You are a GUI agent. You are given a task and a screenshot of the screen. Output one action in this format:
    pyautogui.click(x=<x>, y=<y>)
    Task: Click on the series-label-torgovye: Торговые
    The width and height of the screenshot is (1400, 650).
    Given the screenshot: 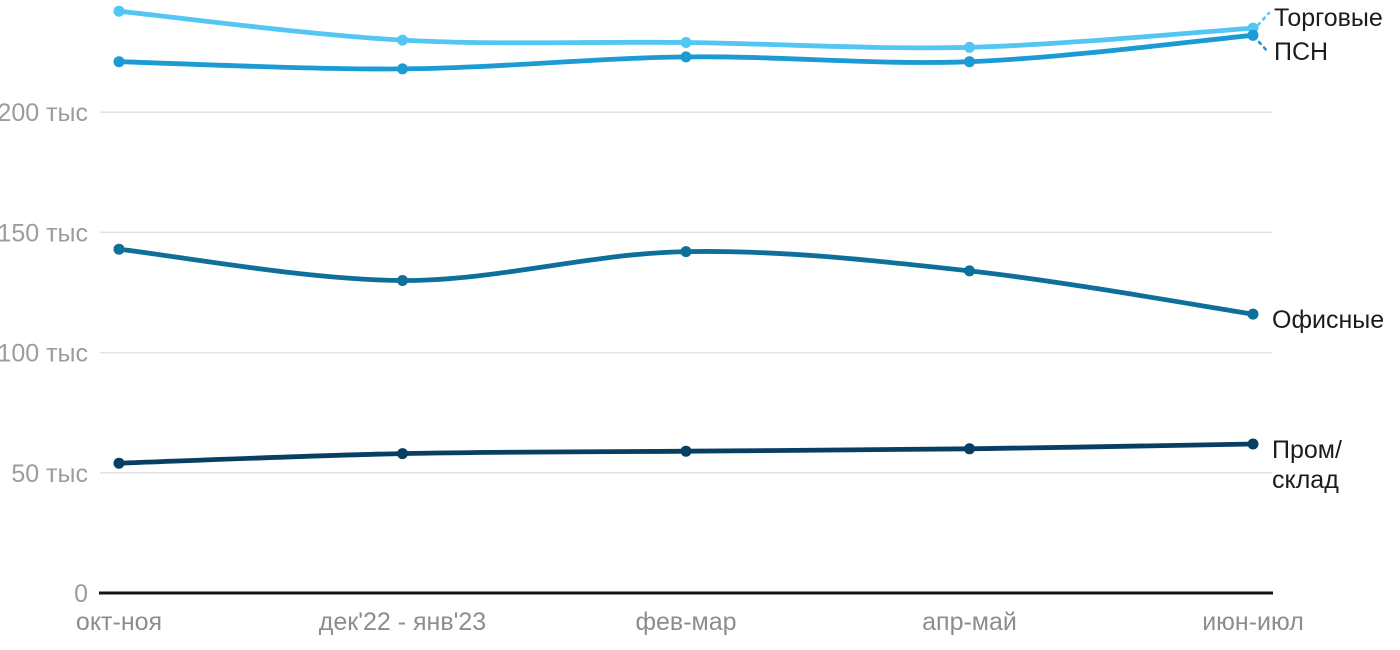 What is the action you would take?
    pyautogui.click(x=1328, y=18)
    